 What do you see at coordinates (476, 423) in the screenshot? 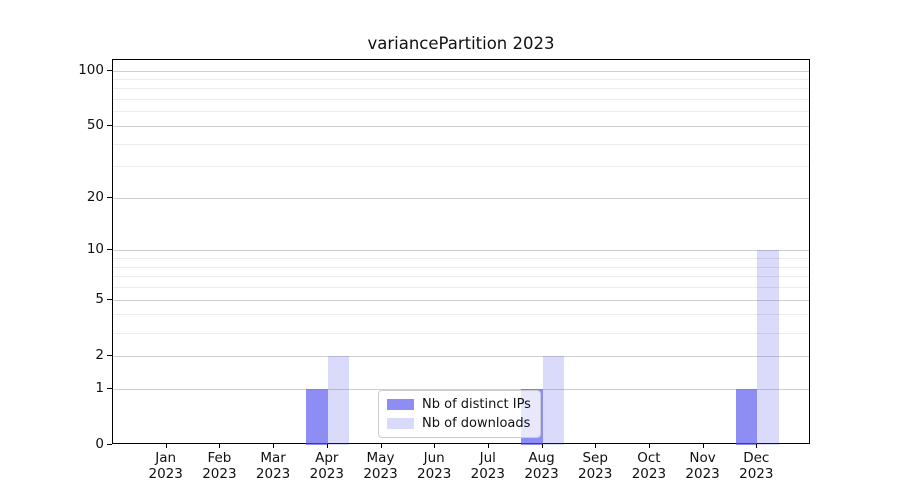
I see `legend-label: Nb of downloads` at bounding box center [476, 423].